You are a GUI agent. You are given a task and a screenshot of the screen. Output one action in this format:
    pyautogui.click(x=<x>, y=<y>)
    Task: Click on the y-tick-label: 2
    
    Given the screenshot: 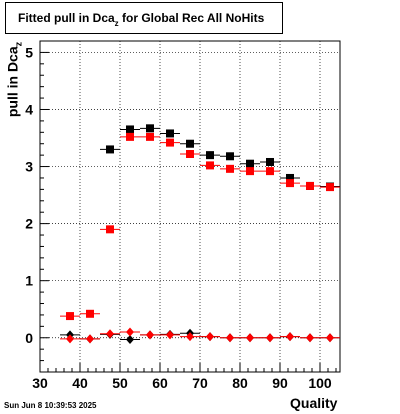 What is the action you would take?
    pyautogui.click(x=29, y=224)
    